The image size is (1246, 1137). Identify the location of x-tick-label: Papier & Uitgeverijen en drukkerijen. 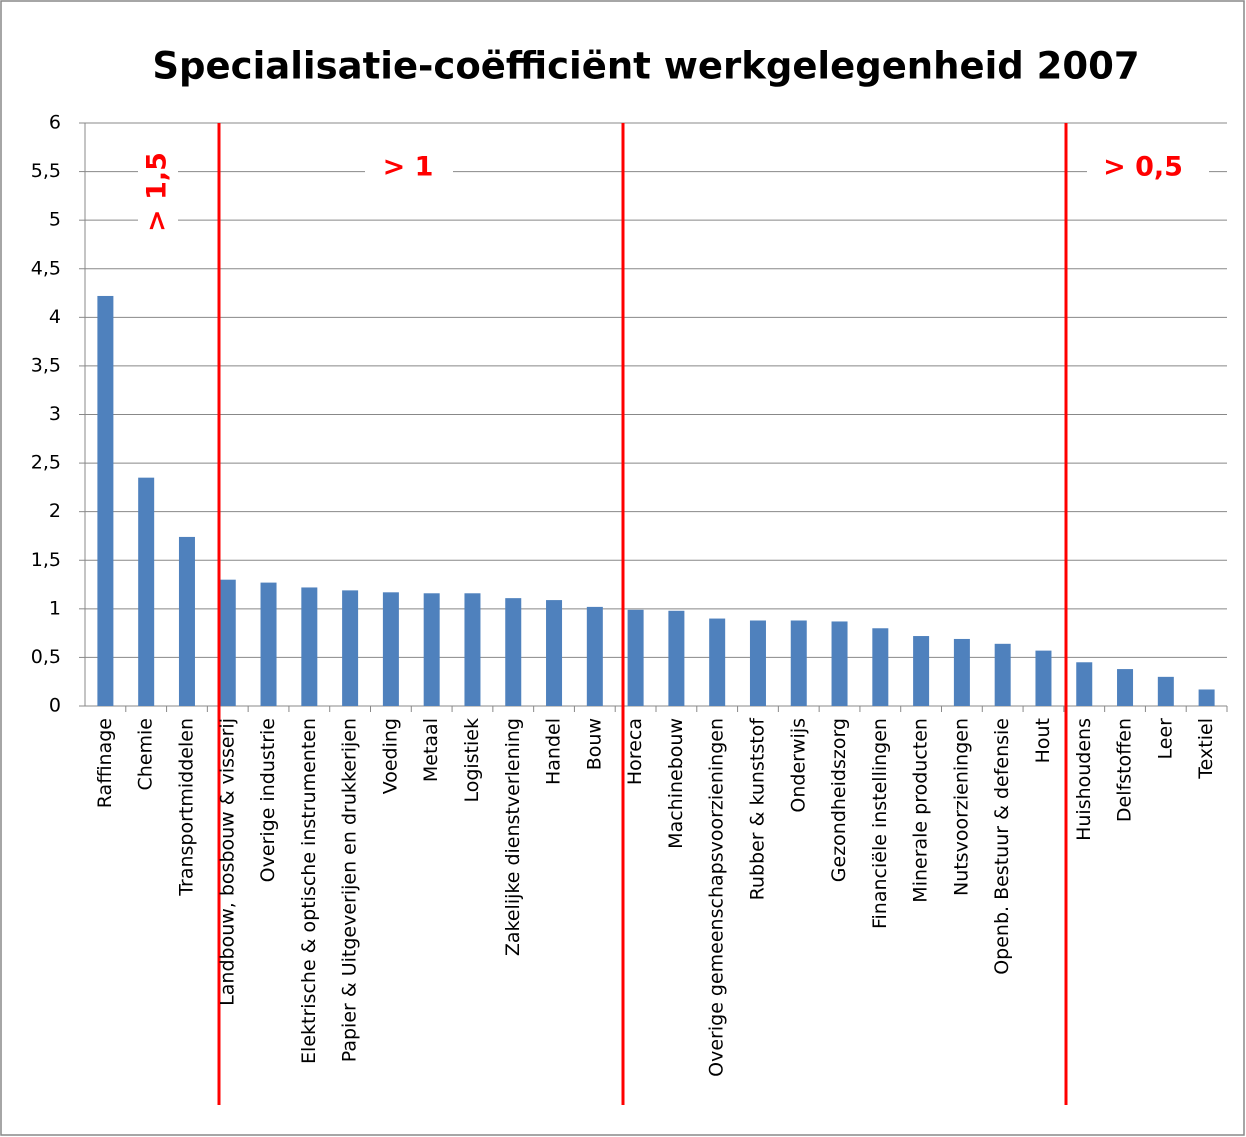
(350, 890).